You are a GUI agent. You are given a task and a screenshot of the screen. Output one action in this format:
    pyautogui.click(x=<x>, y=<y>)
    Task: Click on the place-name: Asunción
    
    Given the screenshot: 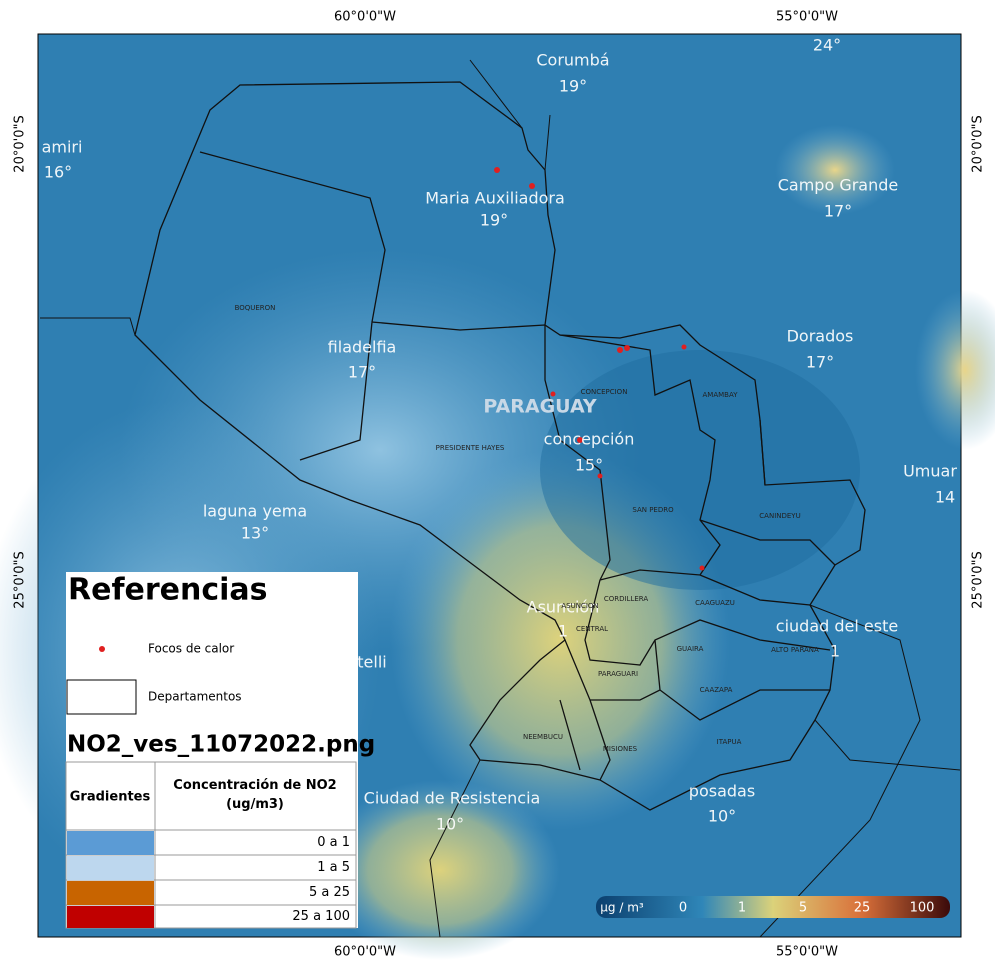 What is the action you would take?
    pyautogui.click(x=563, y=607)
    